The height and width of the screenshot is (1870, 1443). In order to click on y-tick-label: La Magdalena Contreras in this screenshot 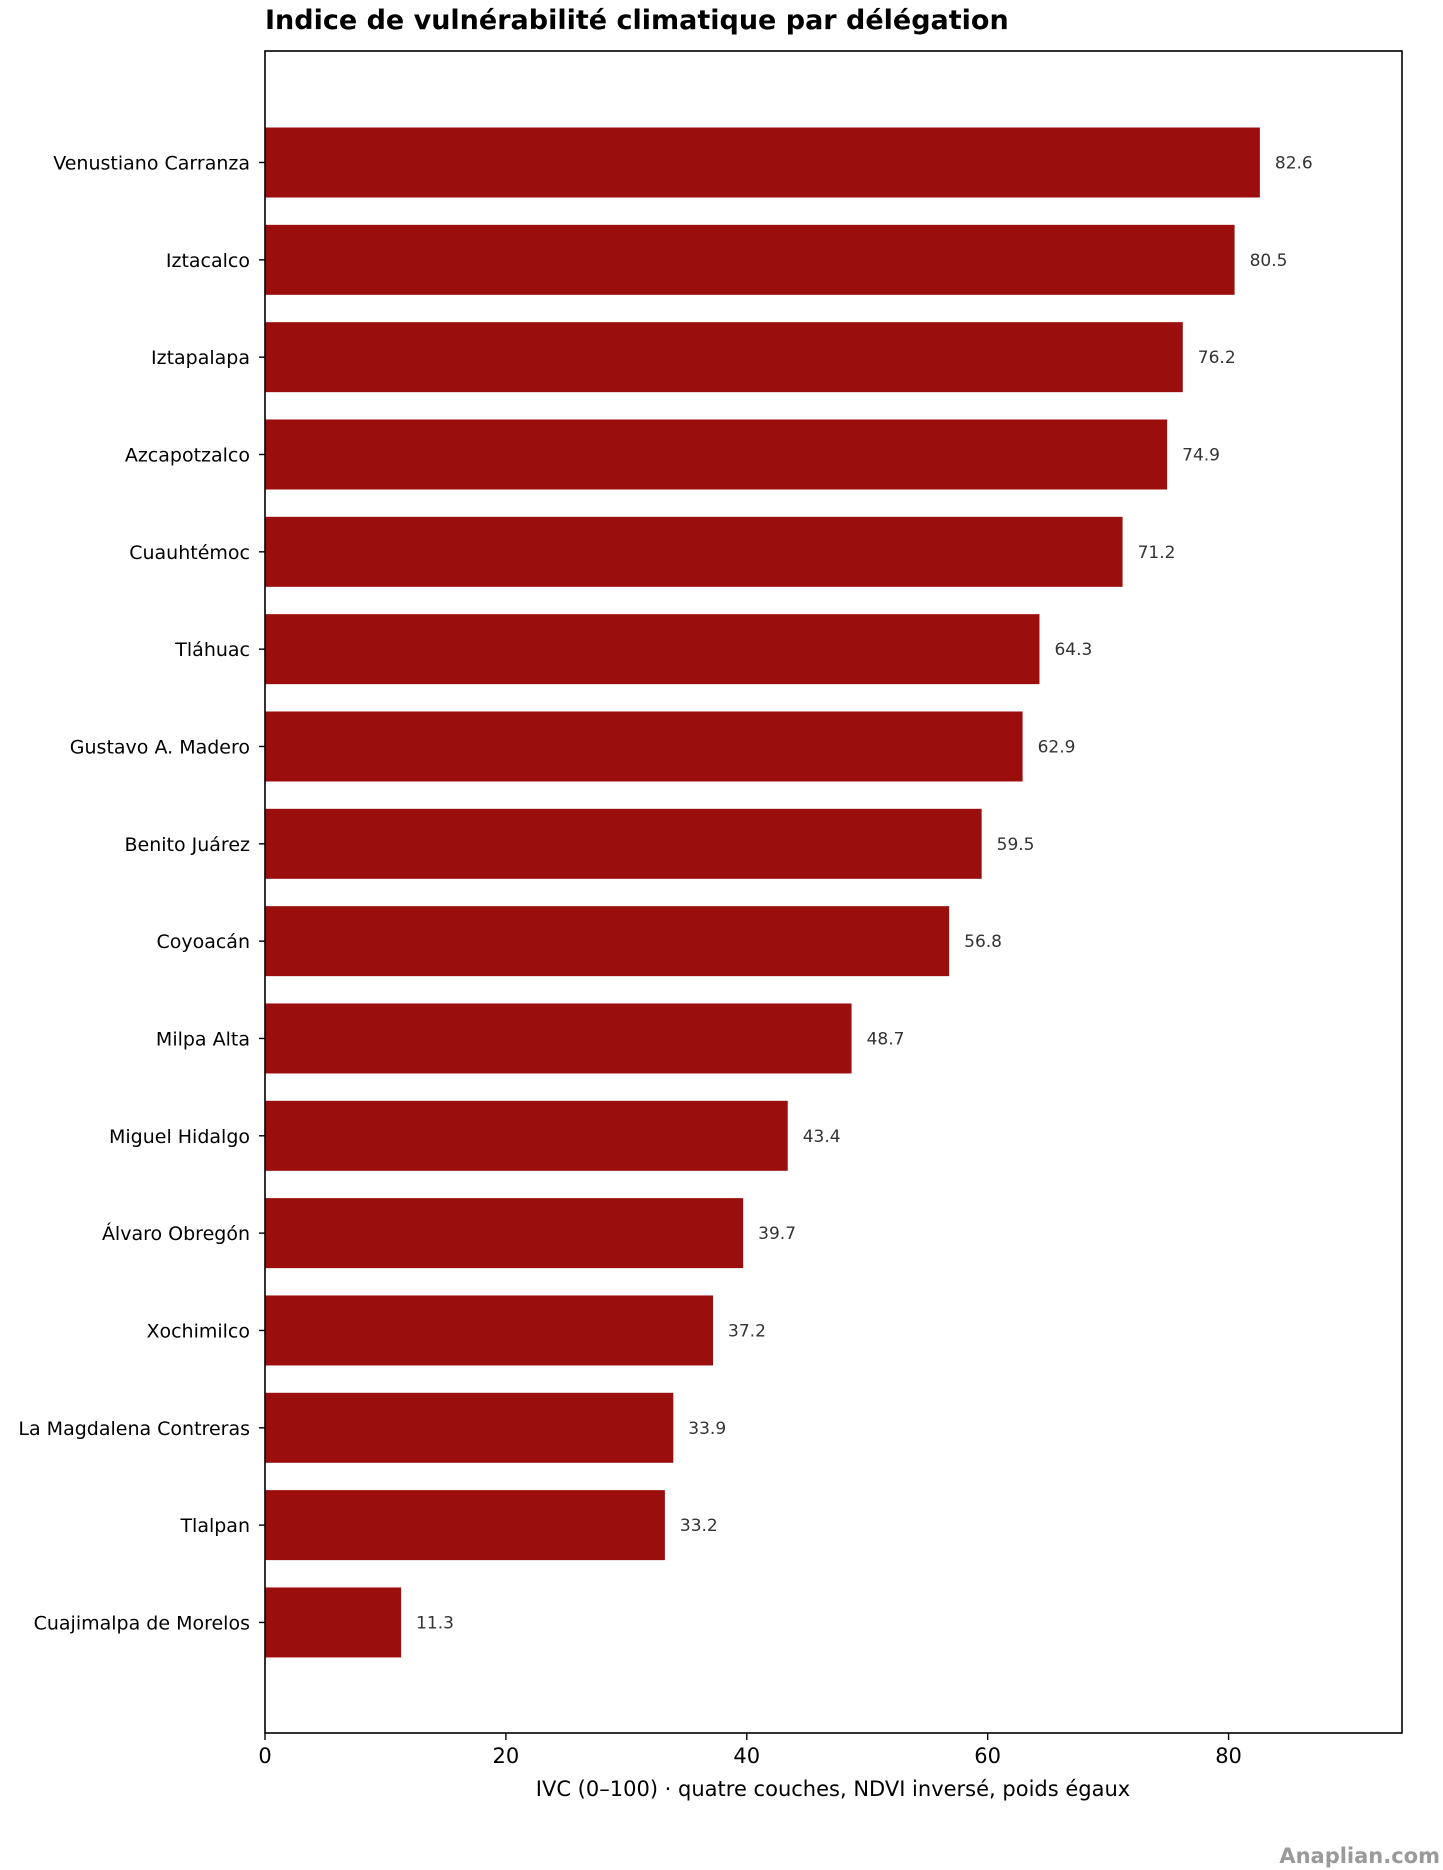, I will do `click(134, 1429)`.